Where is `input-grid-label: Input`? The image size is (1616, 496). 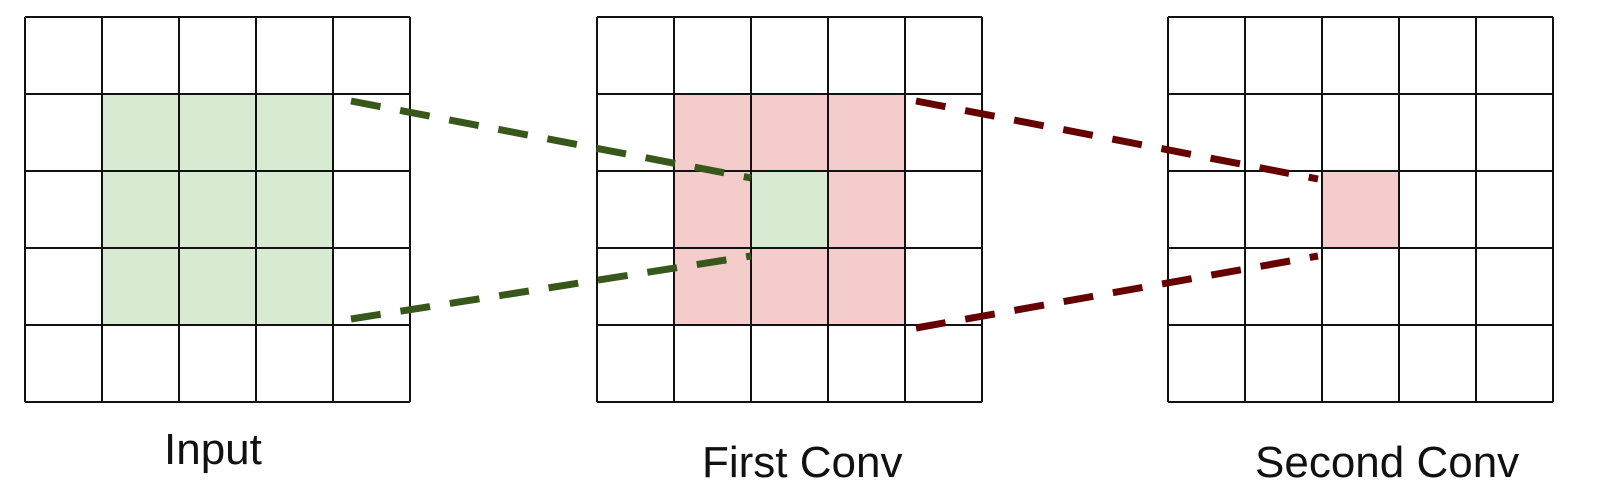
input-grid-label: Input is located at coordinates (213, 449).